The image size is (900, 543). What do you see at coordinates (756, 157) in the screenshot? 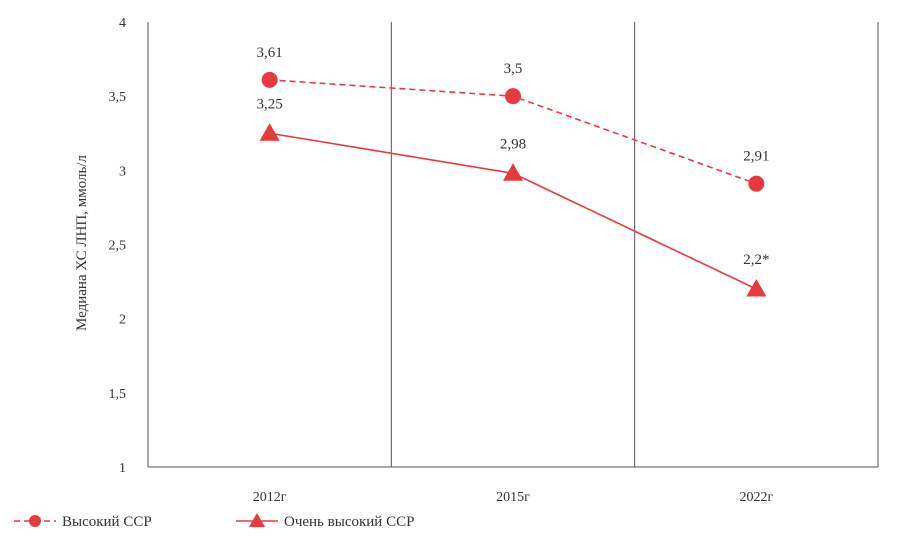
I see `data-label: 2,91` at bounding box center [756, 157].